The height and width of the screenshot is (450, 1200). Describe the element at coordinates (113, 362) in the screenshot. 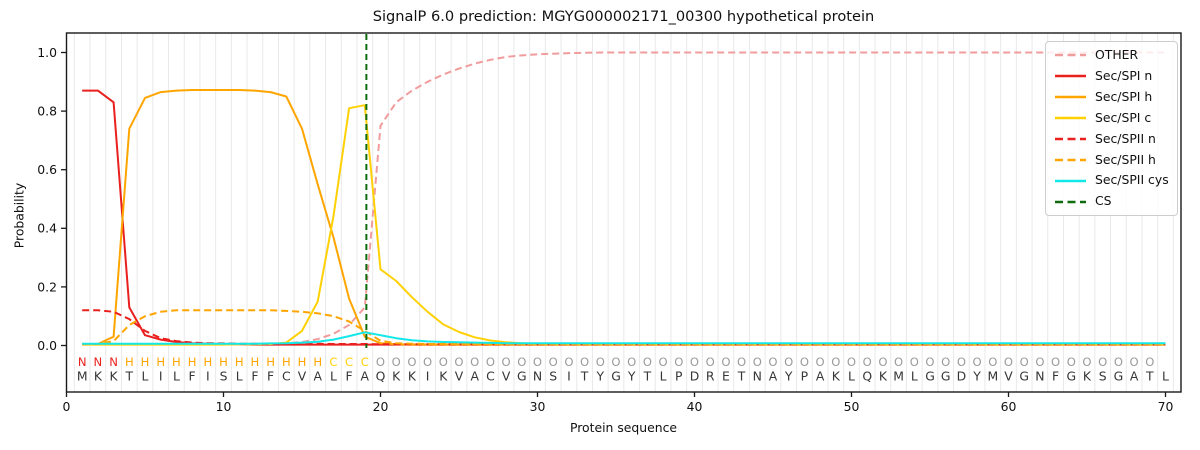

I see `annotation-letter: N` at that location.